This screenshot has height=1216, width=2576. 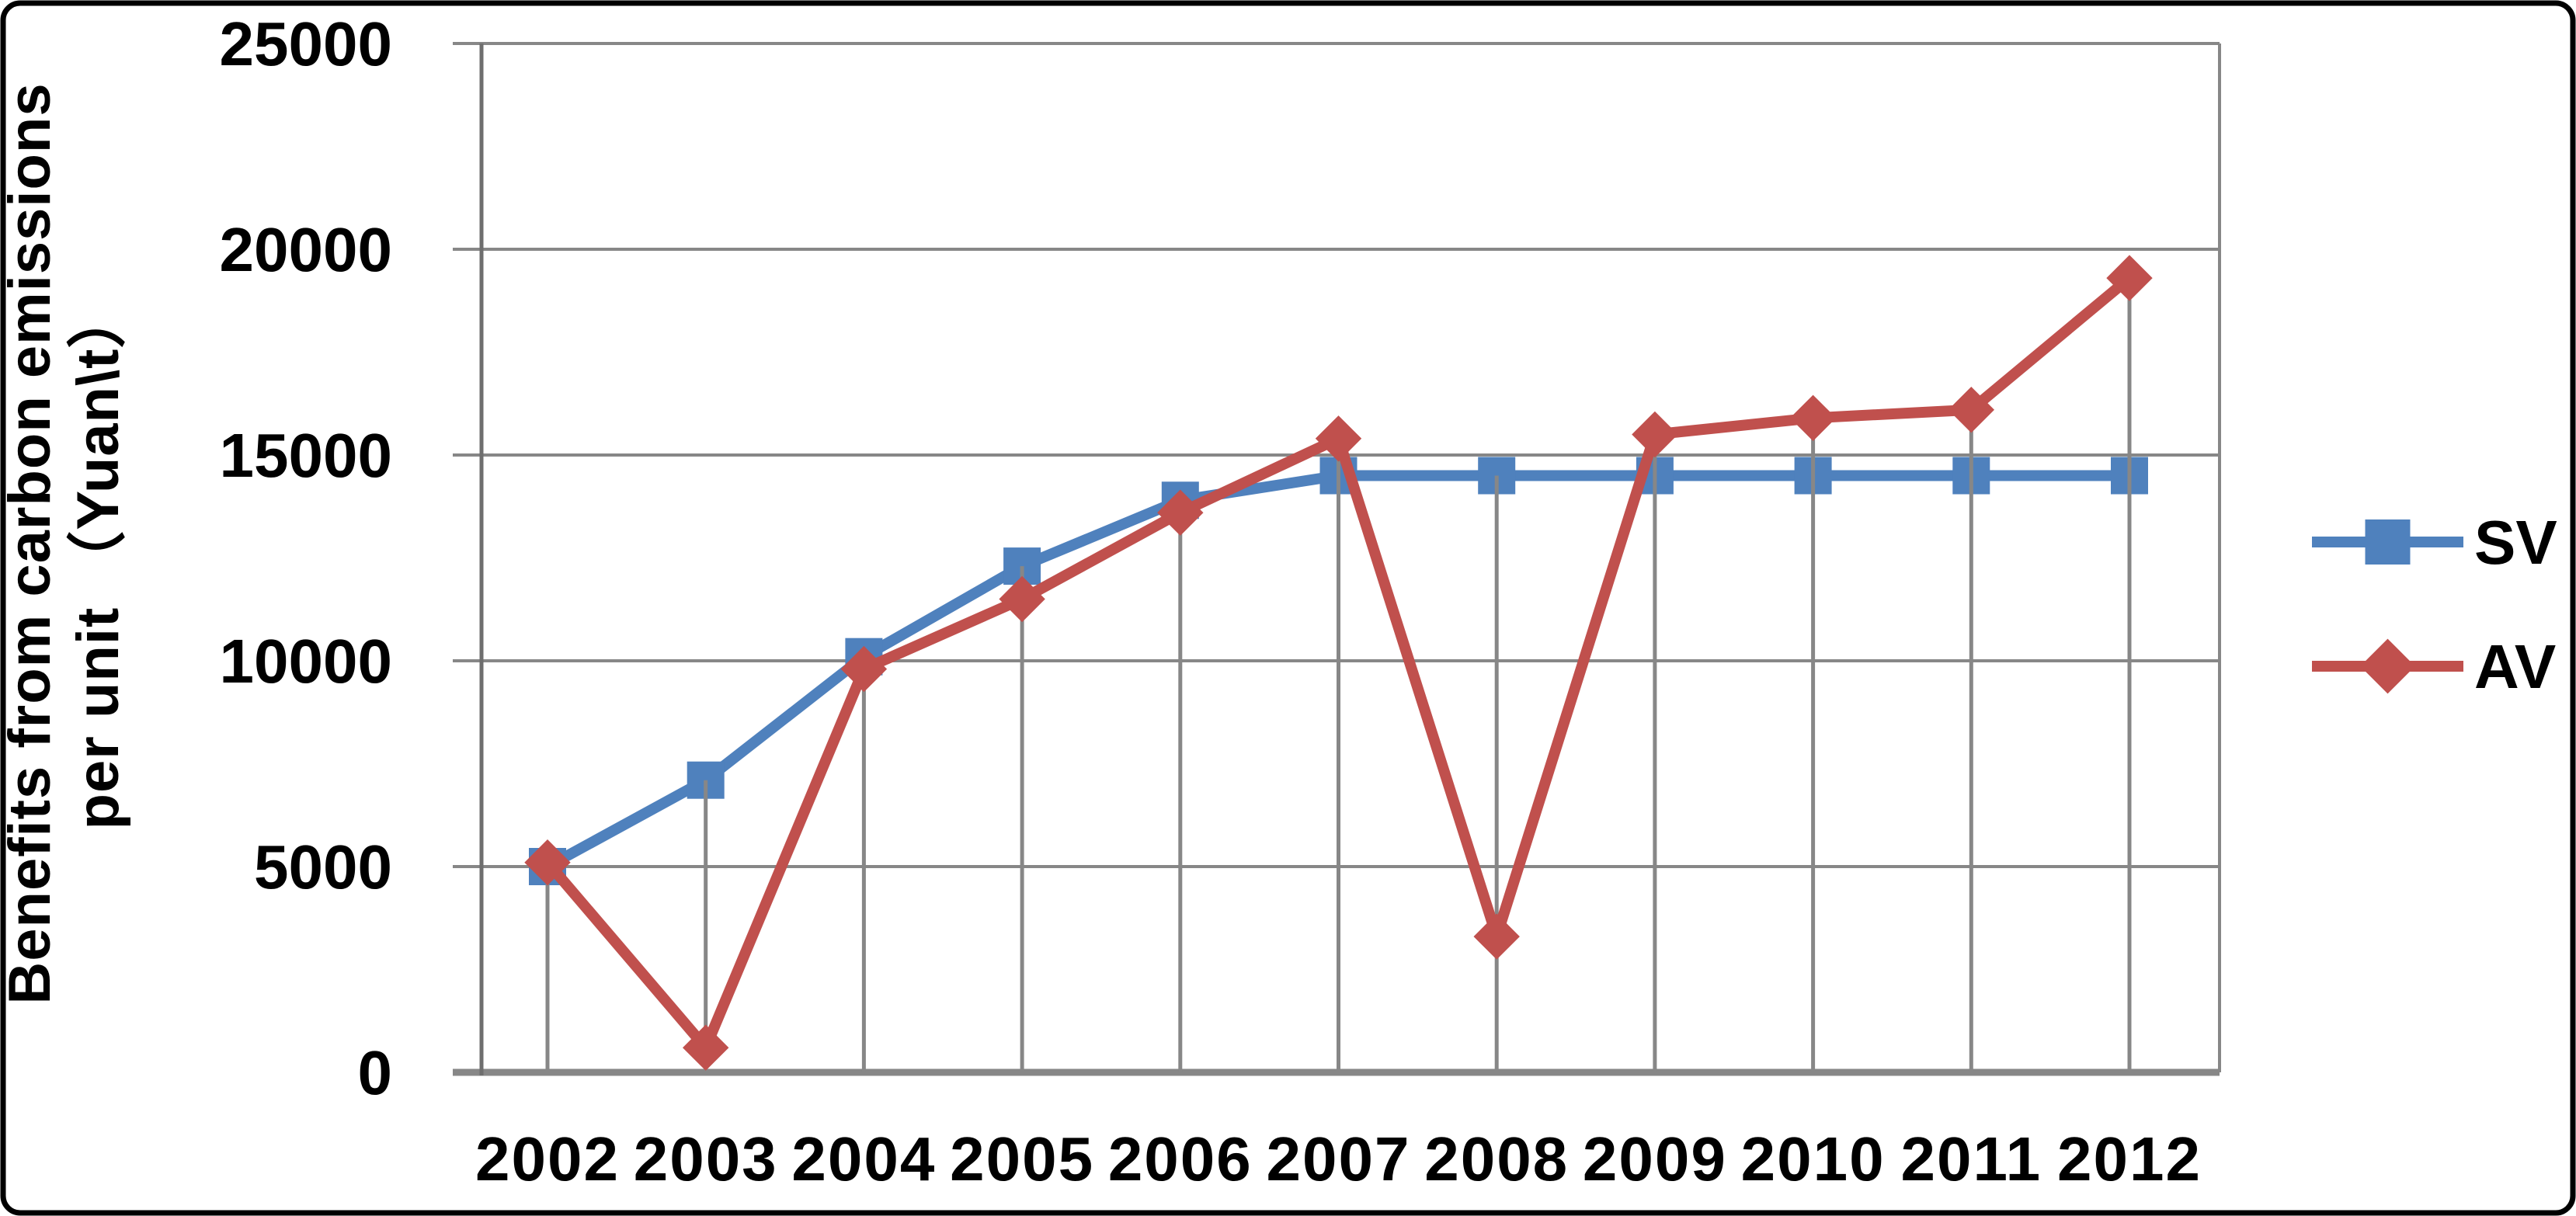 What do you see at coordinates (1496, 1158) in the screenshot?
I see `x-tick-label: 2008` at bounding box center [1496, 1158].